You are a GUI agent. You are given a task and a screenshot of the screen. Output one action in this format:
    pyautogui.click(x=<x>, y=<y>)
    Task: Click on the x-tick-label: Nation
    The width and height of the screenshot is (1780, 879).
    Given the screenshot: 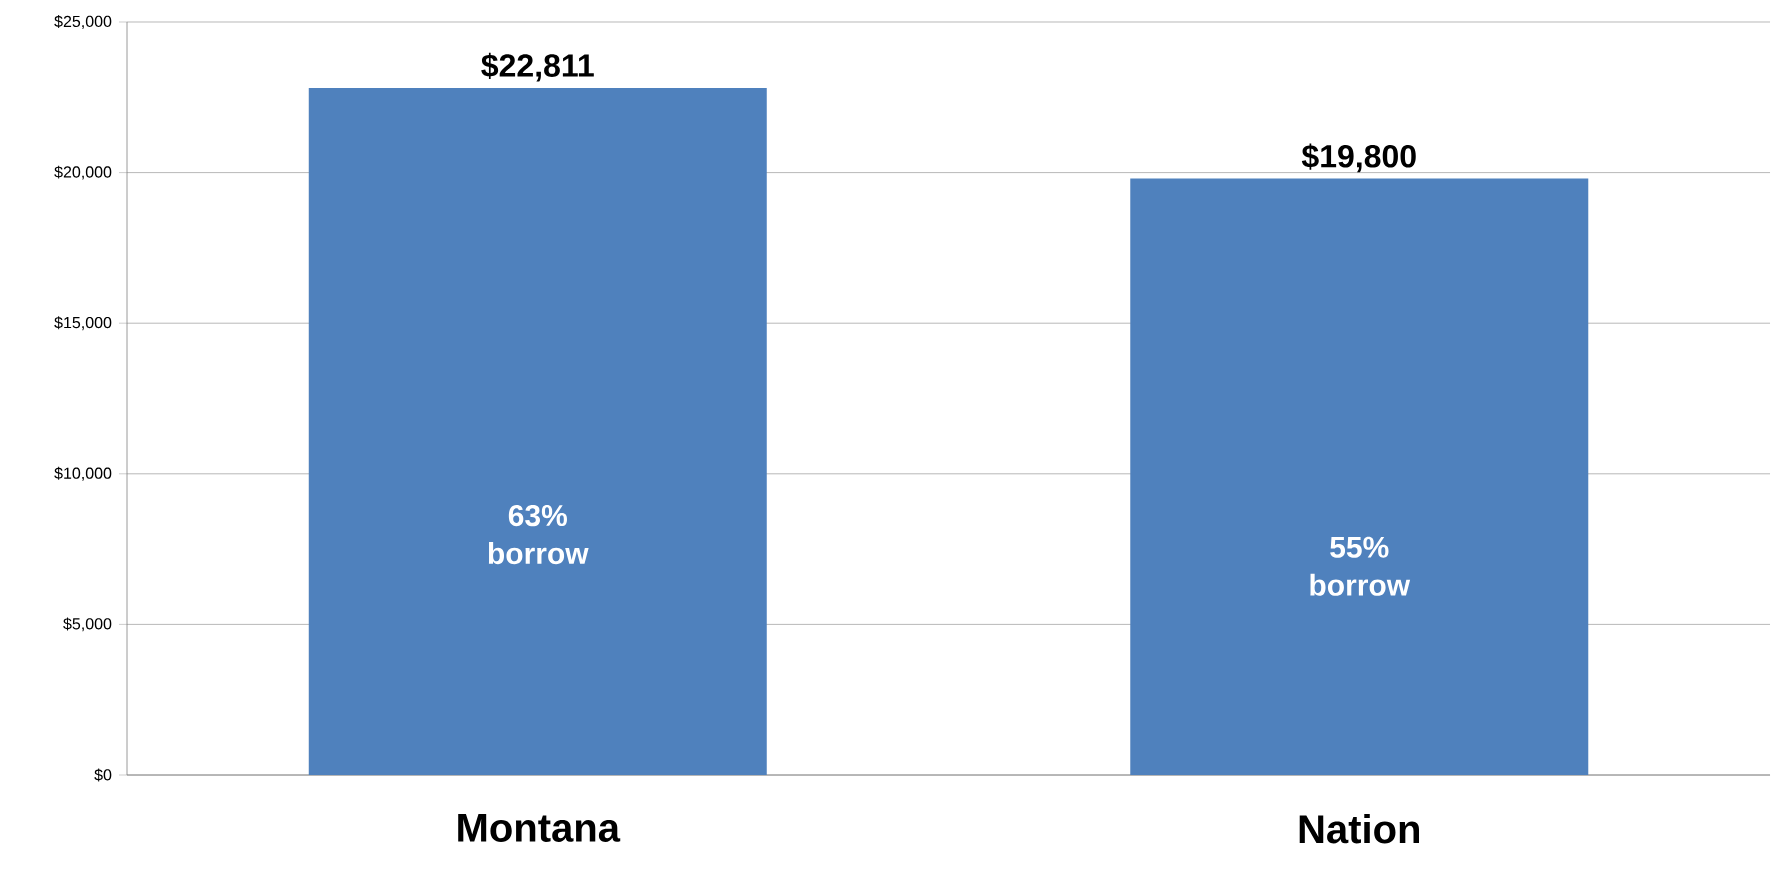 What is the action you would take?
    pyautogui.click(x=1359, y=829)
    